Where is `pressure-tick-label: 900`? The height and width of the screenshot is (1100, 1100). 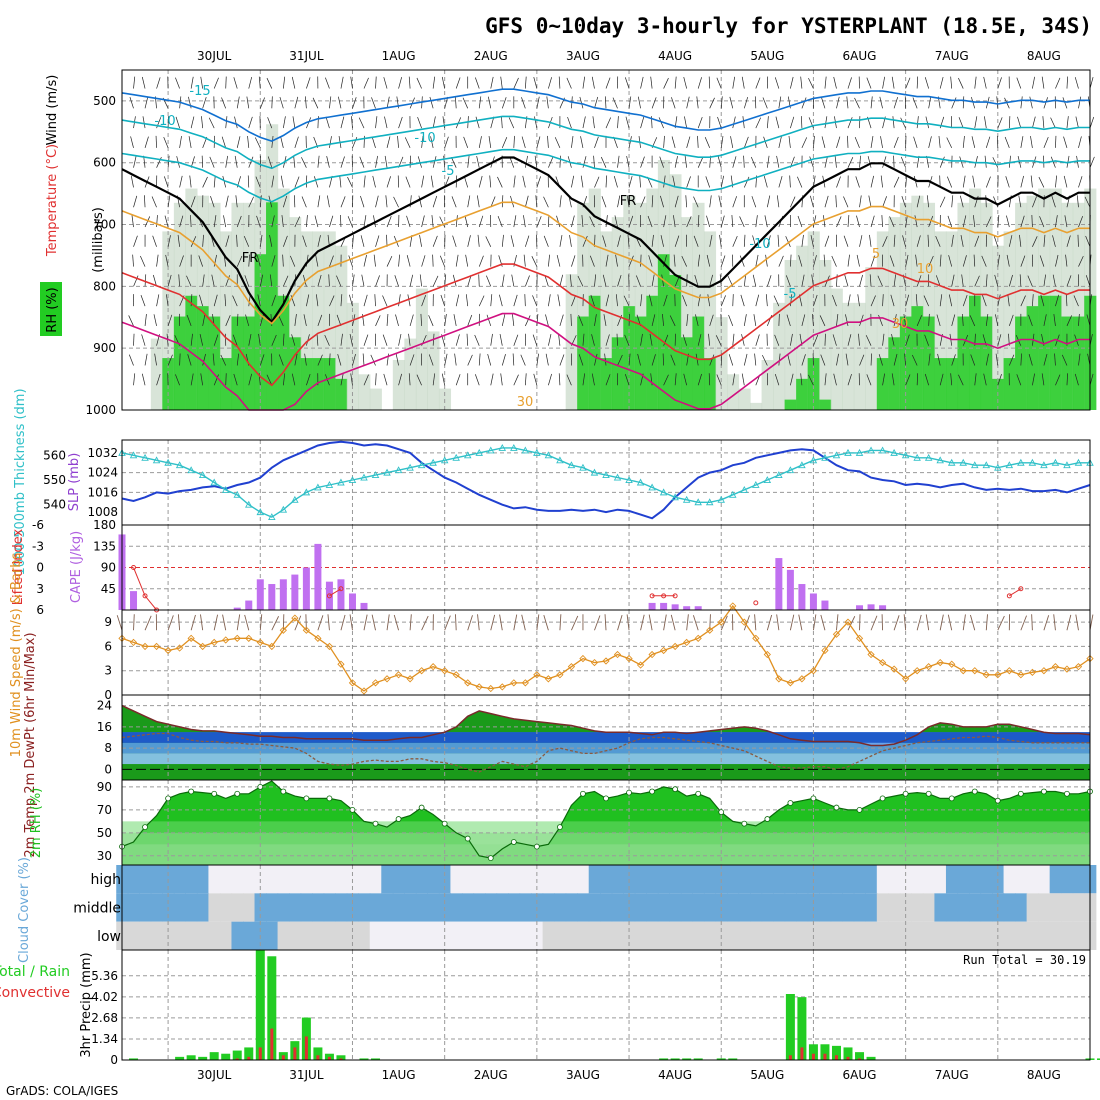
pressure-tick-label: 900 is located at coordinates (104, 348).